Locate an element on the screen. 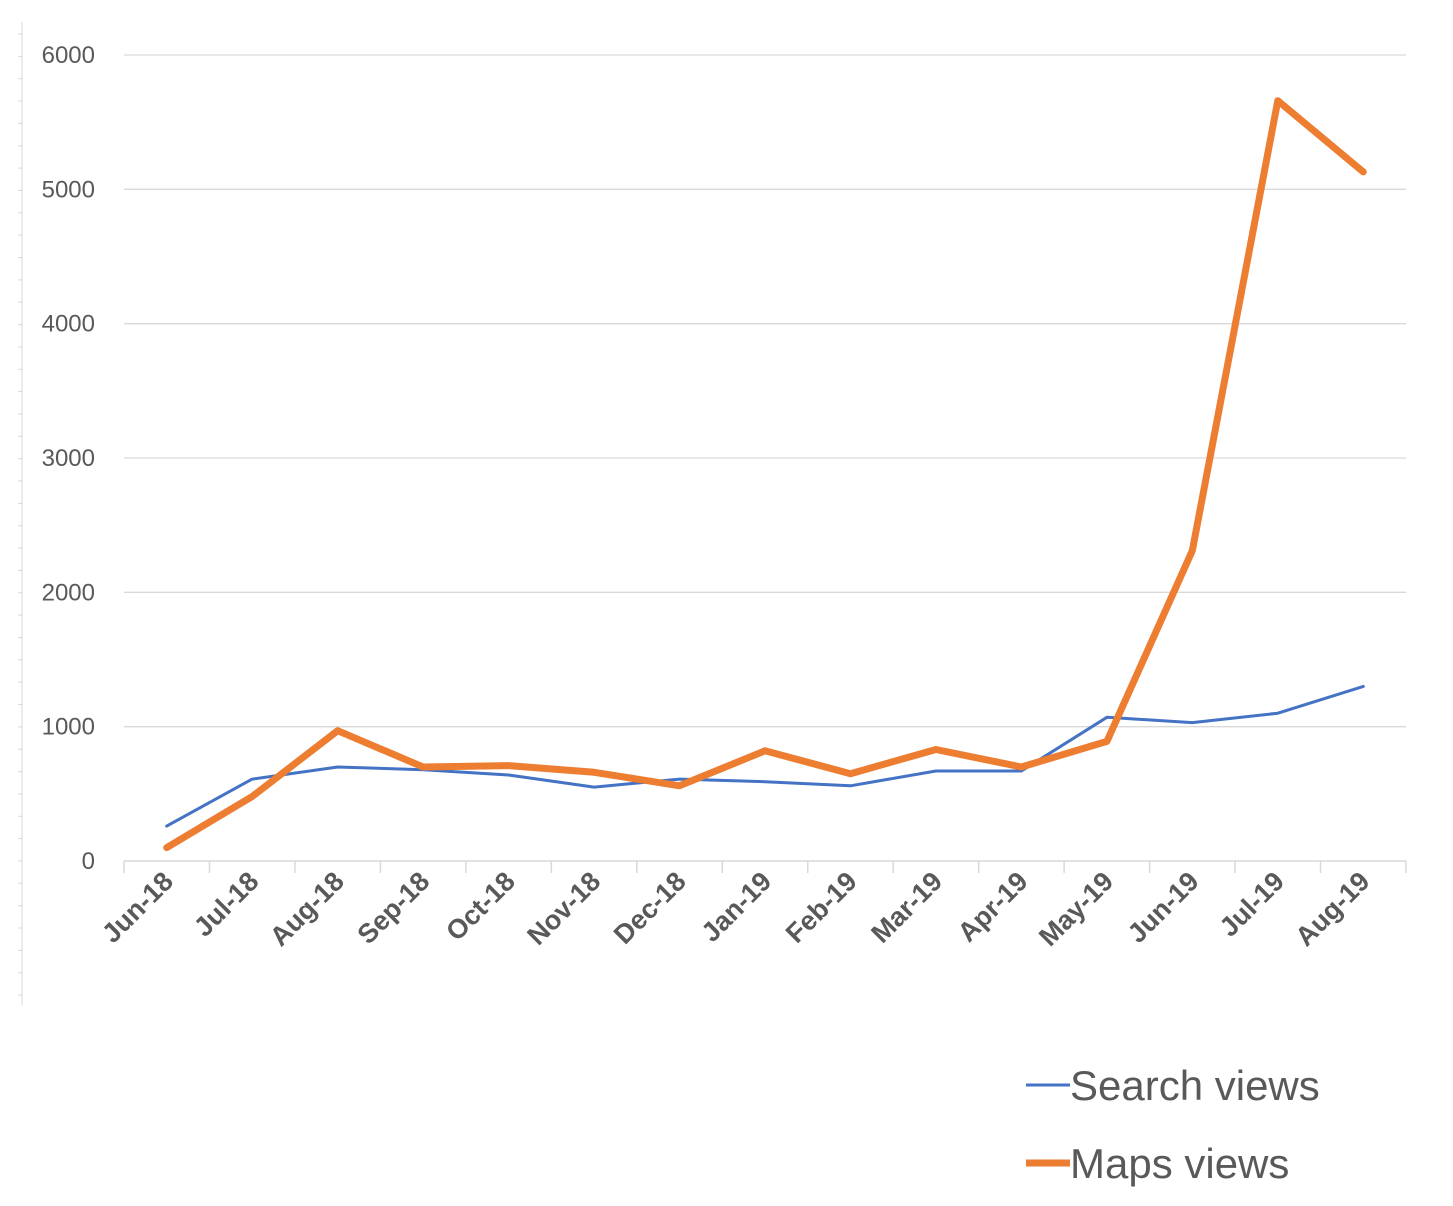 This screenshot has width=1453, height=1206. legend: Search views Maps views is located at coordinates (1173, 1124).